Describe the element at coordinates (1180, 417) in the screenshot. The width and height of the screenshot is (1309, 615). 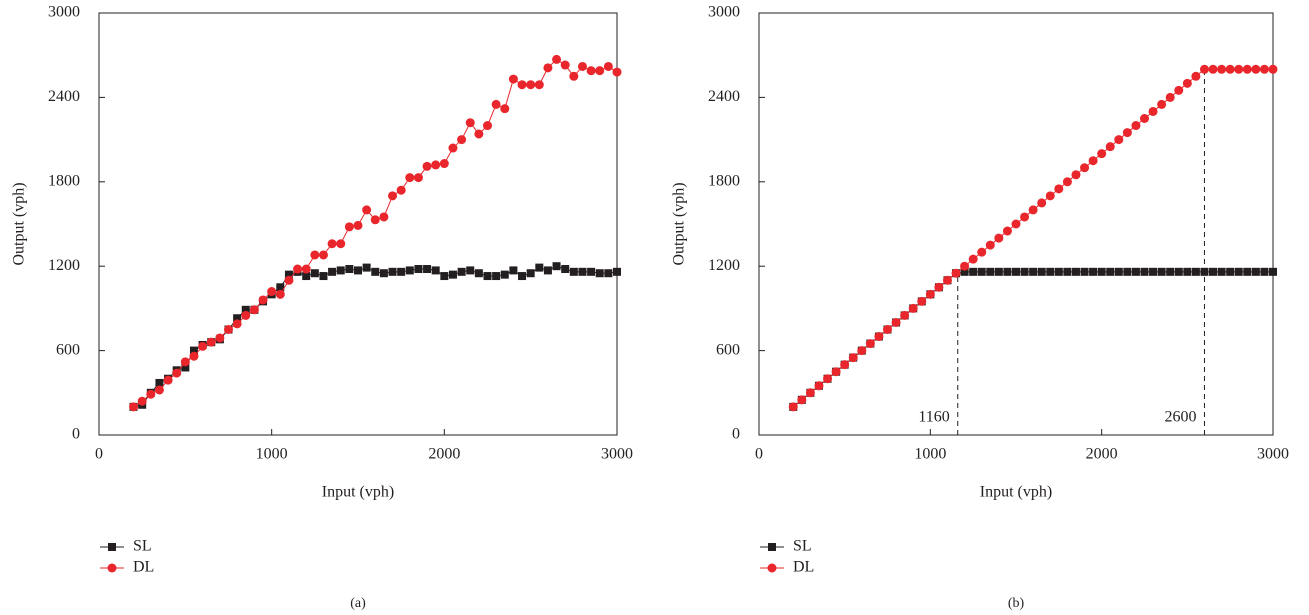
I see `reference-label: 2600` at that location.